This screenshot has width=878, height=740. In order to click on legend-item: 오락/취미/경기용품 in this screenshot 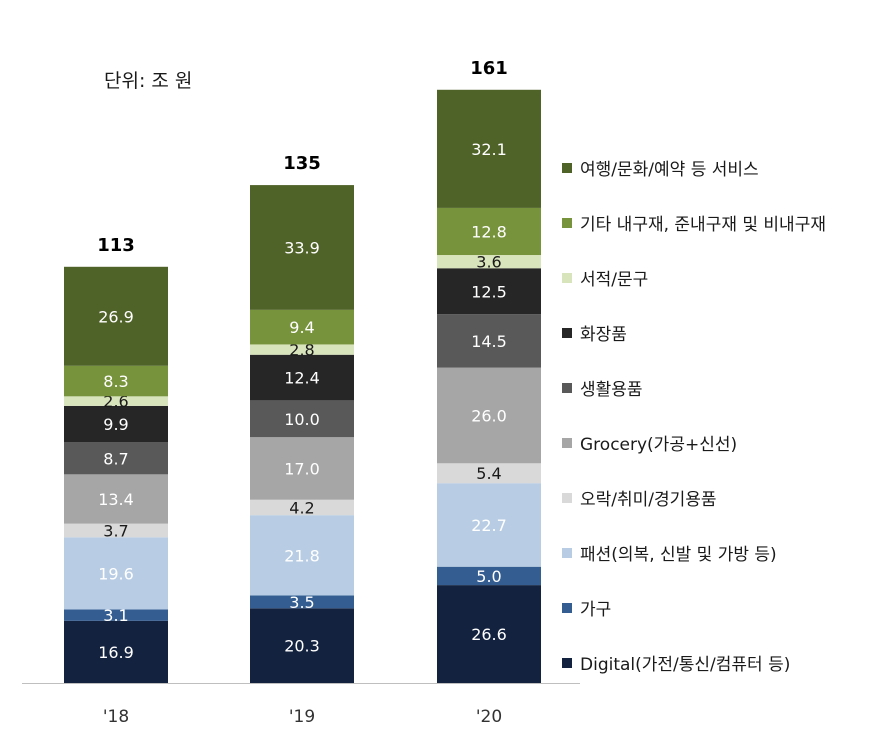, I will do `click(717, 497)`.